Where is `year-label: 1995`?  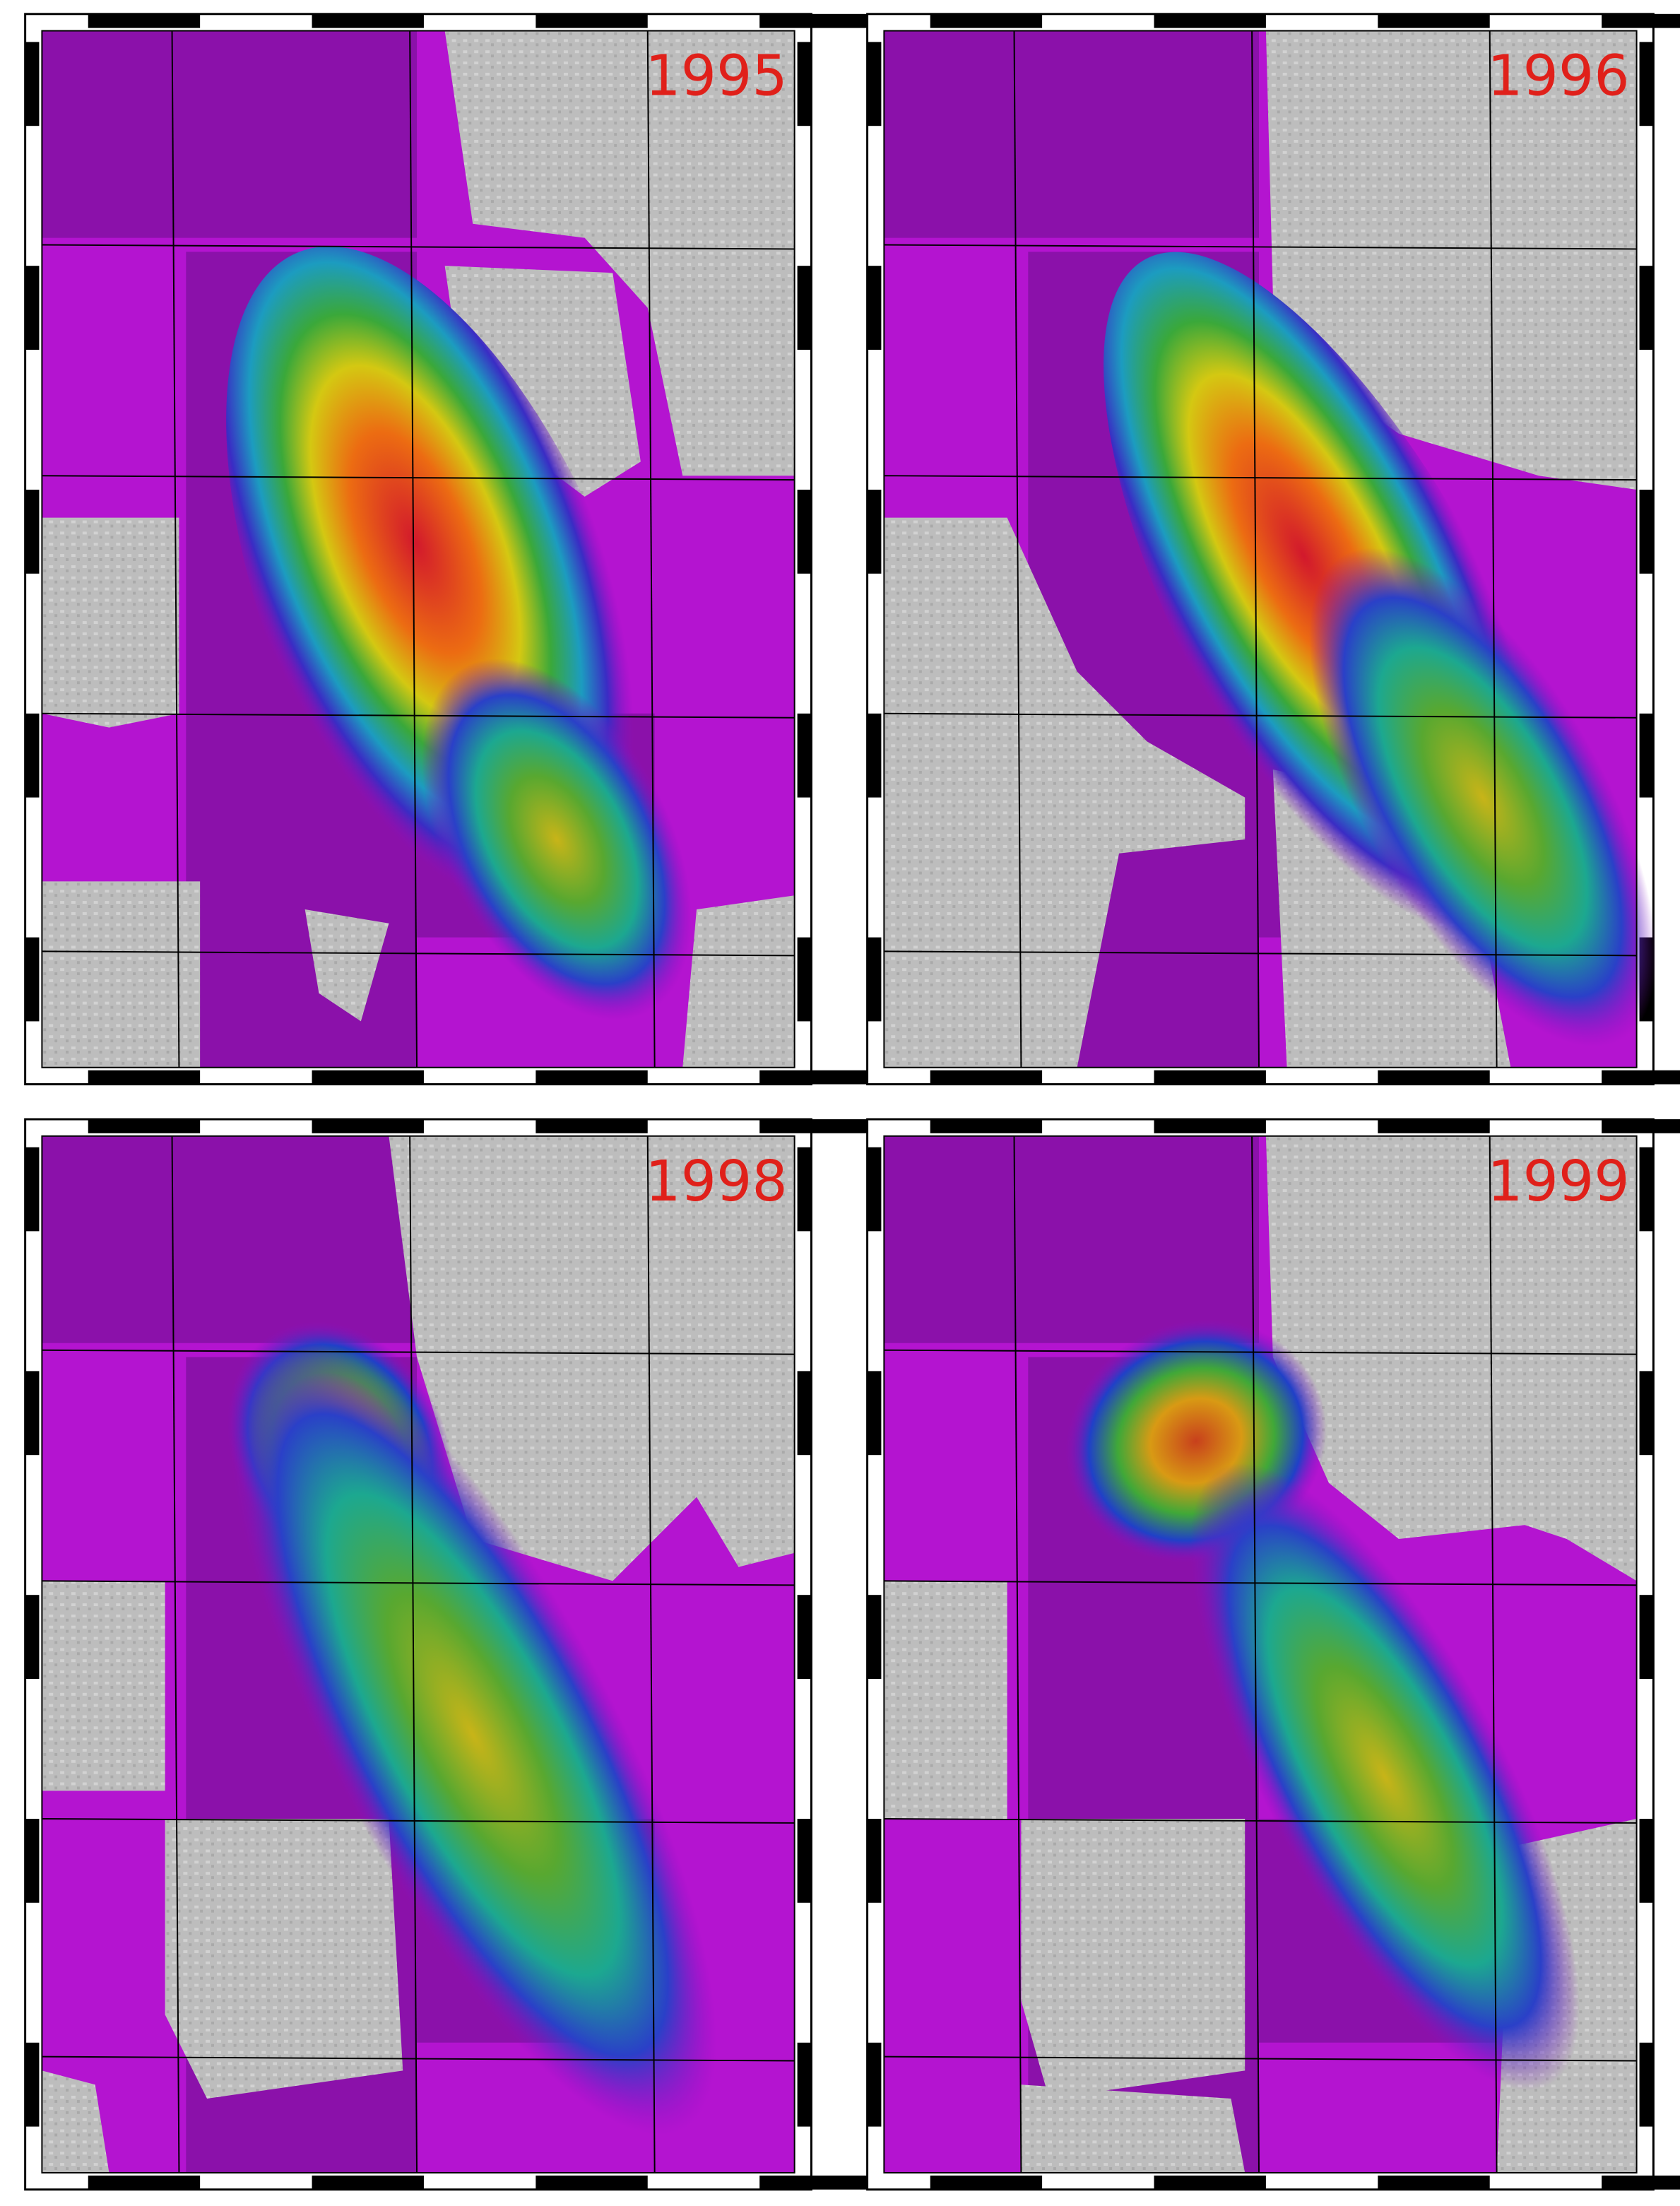
year-label: 1995 is located at coordinates (716, 76).